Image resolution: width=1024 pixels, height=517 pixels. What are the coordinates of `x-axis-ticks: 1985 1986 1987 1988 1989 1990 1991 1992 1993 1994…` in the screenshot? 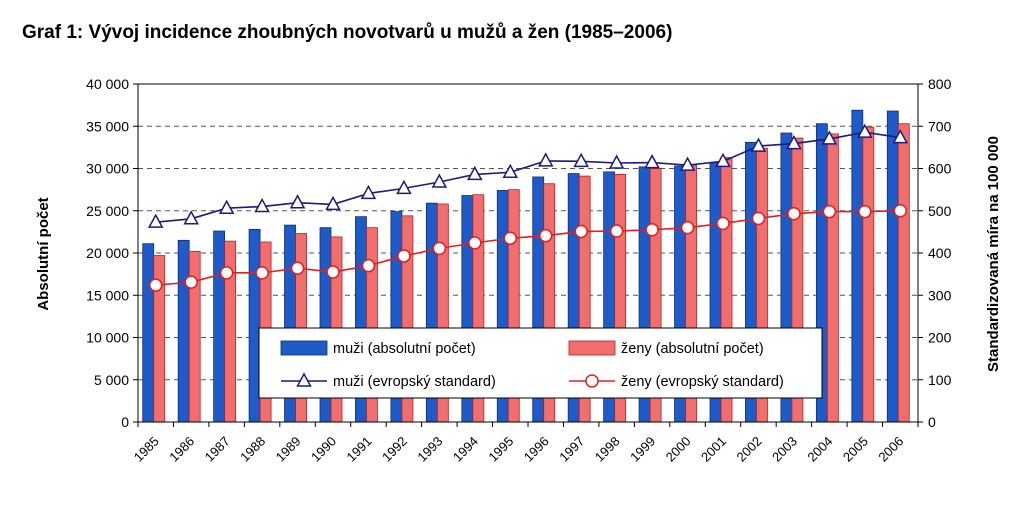 It's located at (525, 443).